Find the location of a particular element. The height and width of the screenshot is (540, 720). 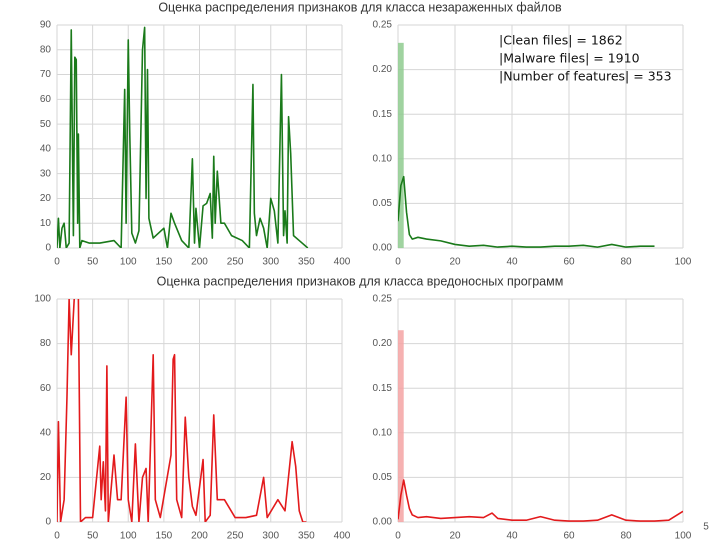

annotation: |Malware files| = 1910 is located at coordinates (569, 58).